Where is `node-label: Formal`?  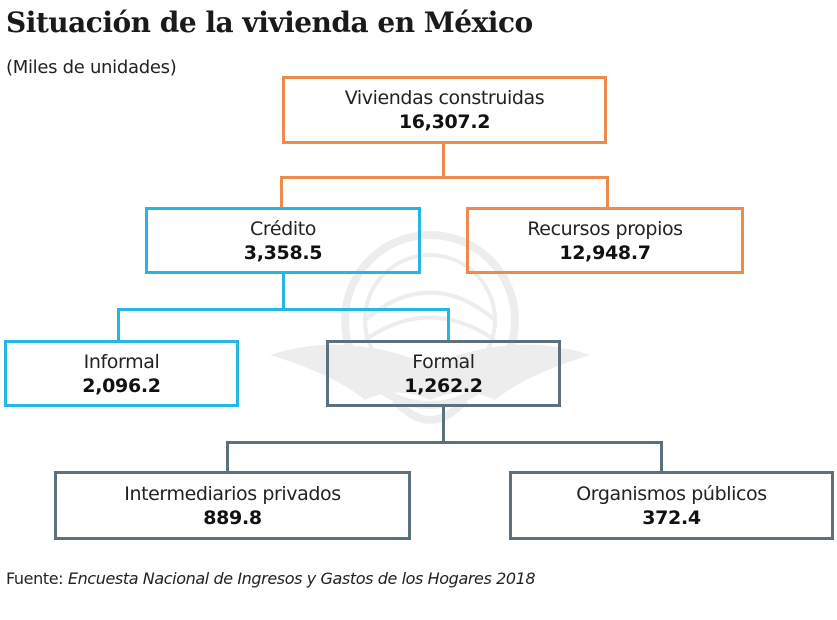 node-label: Formal is located at coordinates (443, 361).